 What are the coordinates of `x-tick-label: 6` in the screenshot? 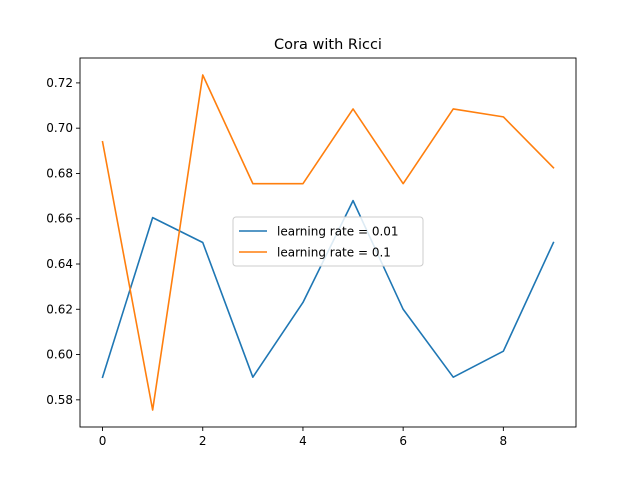 It's located at (403, 441).